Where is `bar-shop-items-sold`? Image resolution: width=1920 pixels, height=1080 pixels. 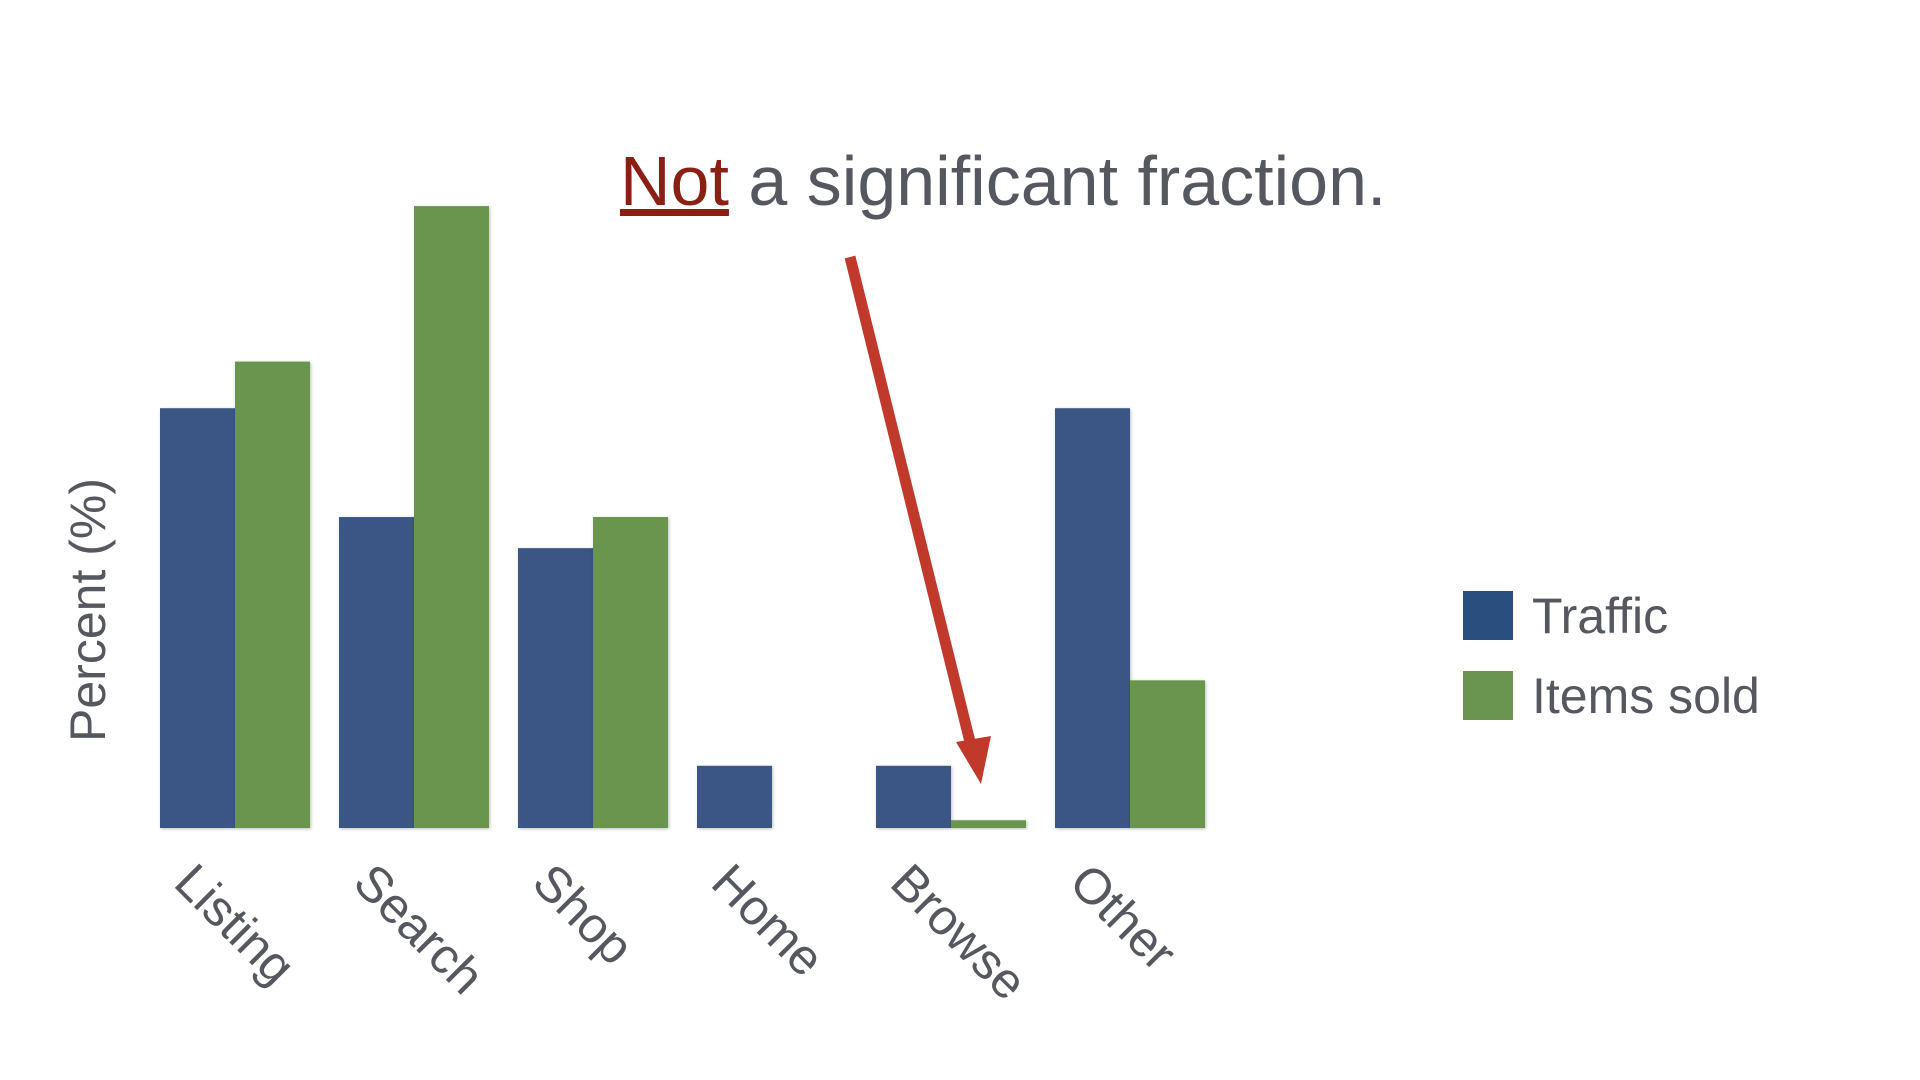 bar-shop-items-sold is located at coordinates (630, 672).